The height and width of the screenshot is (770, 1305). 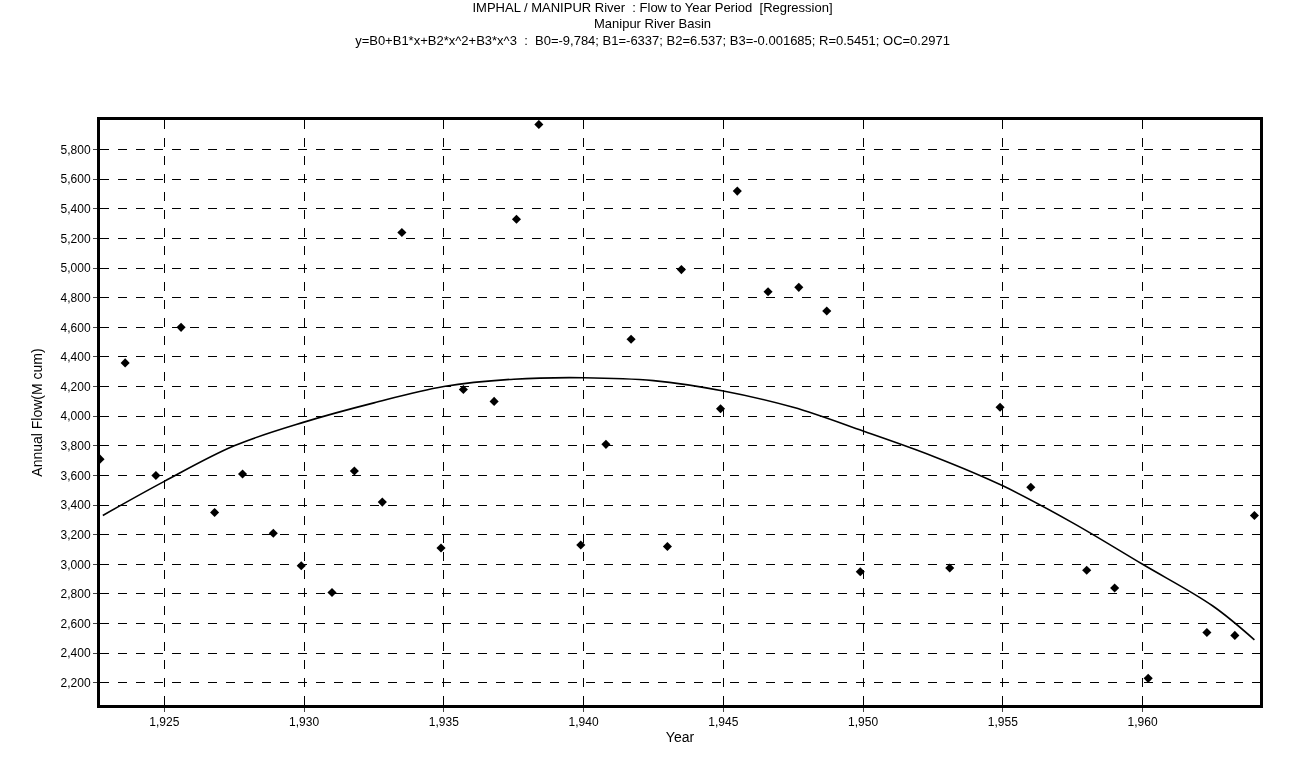 I want to click on y-tick-label: 5,600, so click(x=75, y=179).